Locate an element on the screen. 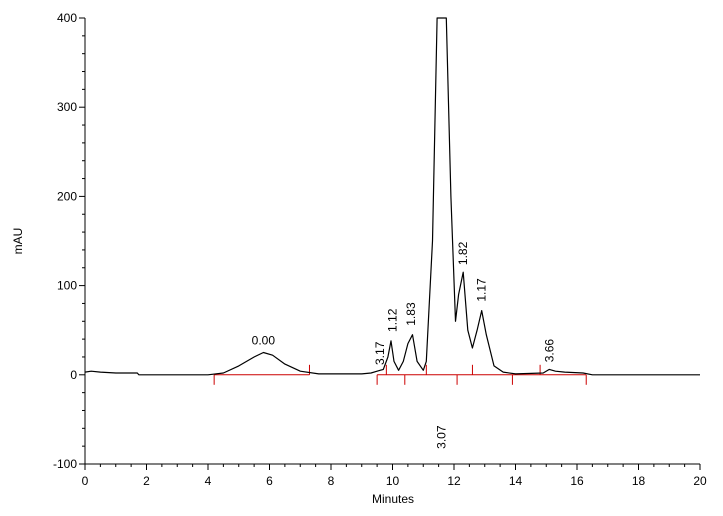 The width and height of the screenshot is (723, 516). peak-label: 3.66 is located at coordinates (549, 351).